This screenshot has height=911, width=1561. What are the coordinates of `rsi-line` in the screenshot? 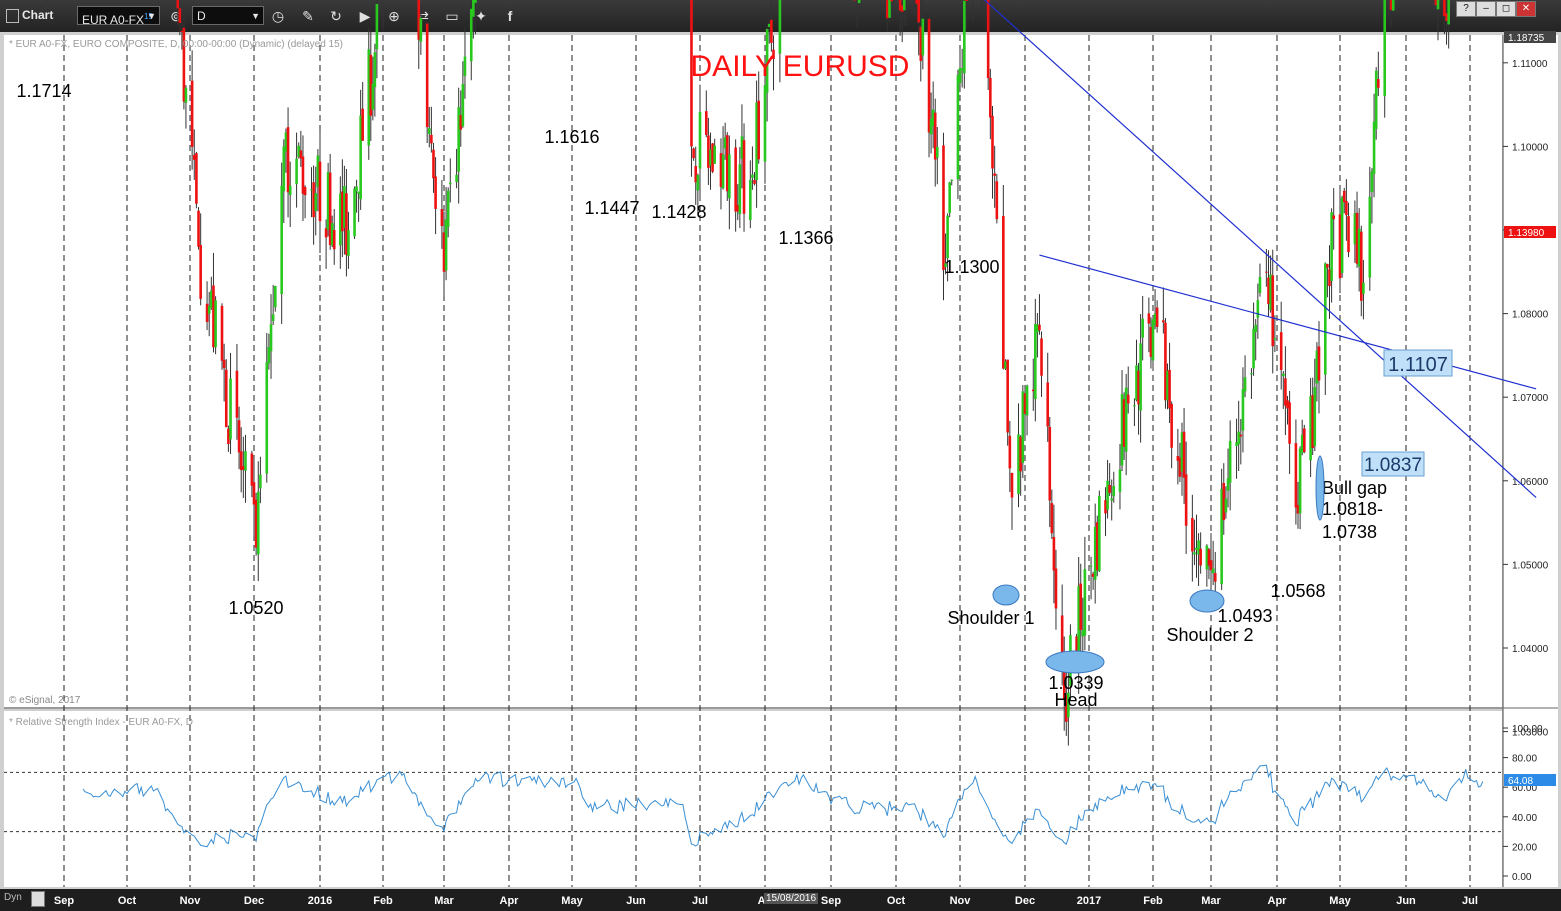 It's located at (783, 806).